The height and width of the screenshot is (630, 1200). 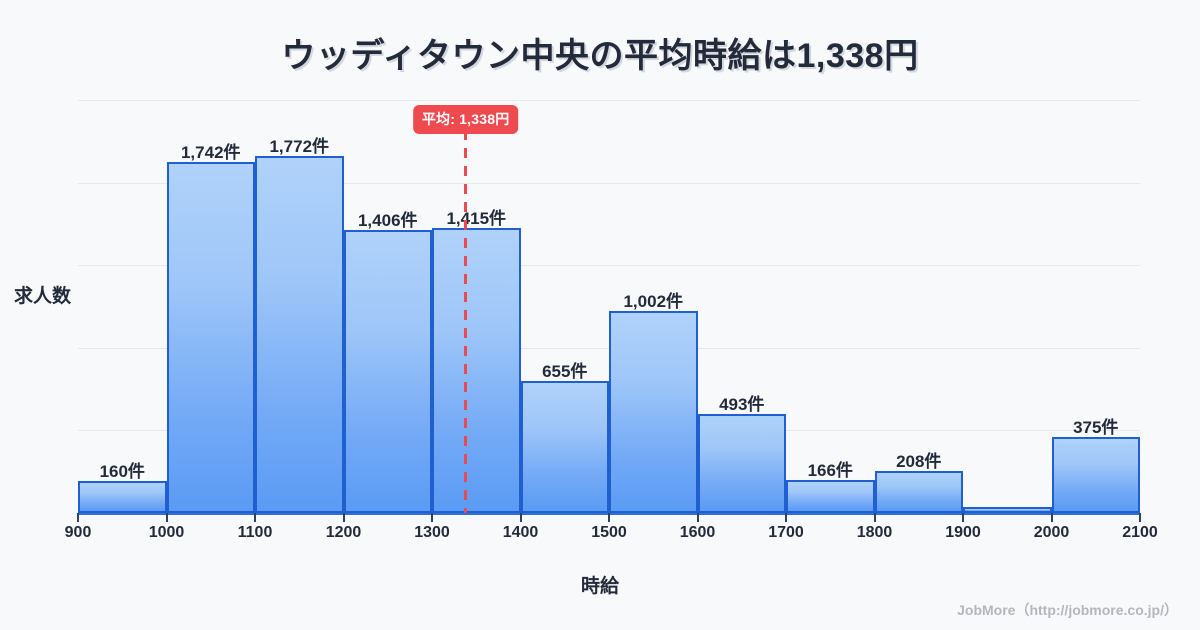 I want to click on bar-value-label: 493件, so click(x=742, y=404).